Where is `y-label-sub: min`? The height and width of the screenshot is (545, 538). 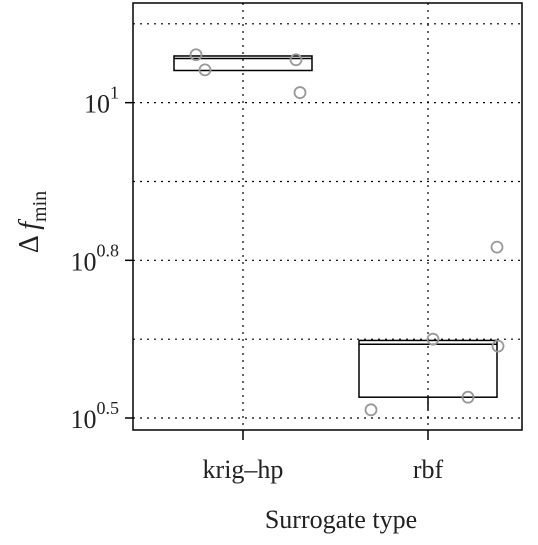 y-label-sub: min is located at coordinates (40, 206).